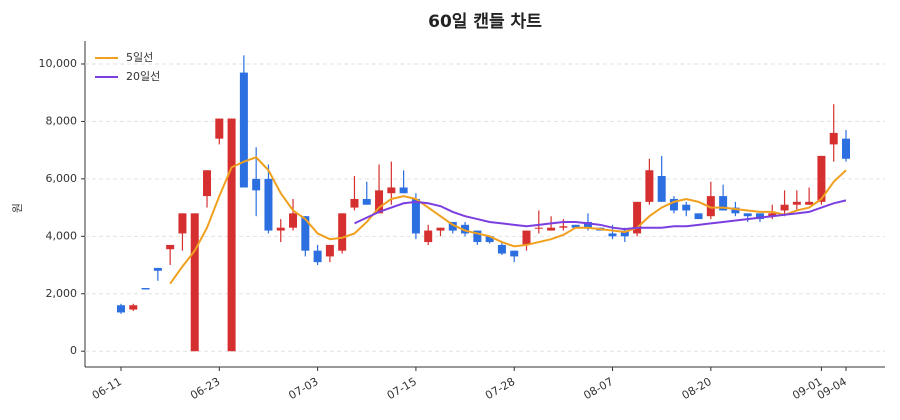 This screenshot has width=900, height=420. What do you see at coordinates (500, 388) in the screenshot?
I see `x-tick-label: 07-28` at bounding box center [500, 388].